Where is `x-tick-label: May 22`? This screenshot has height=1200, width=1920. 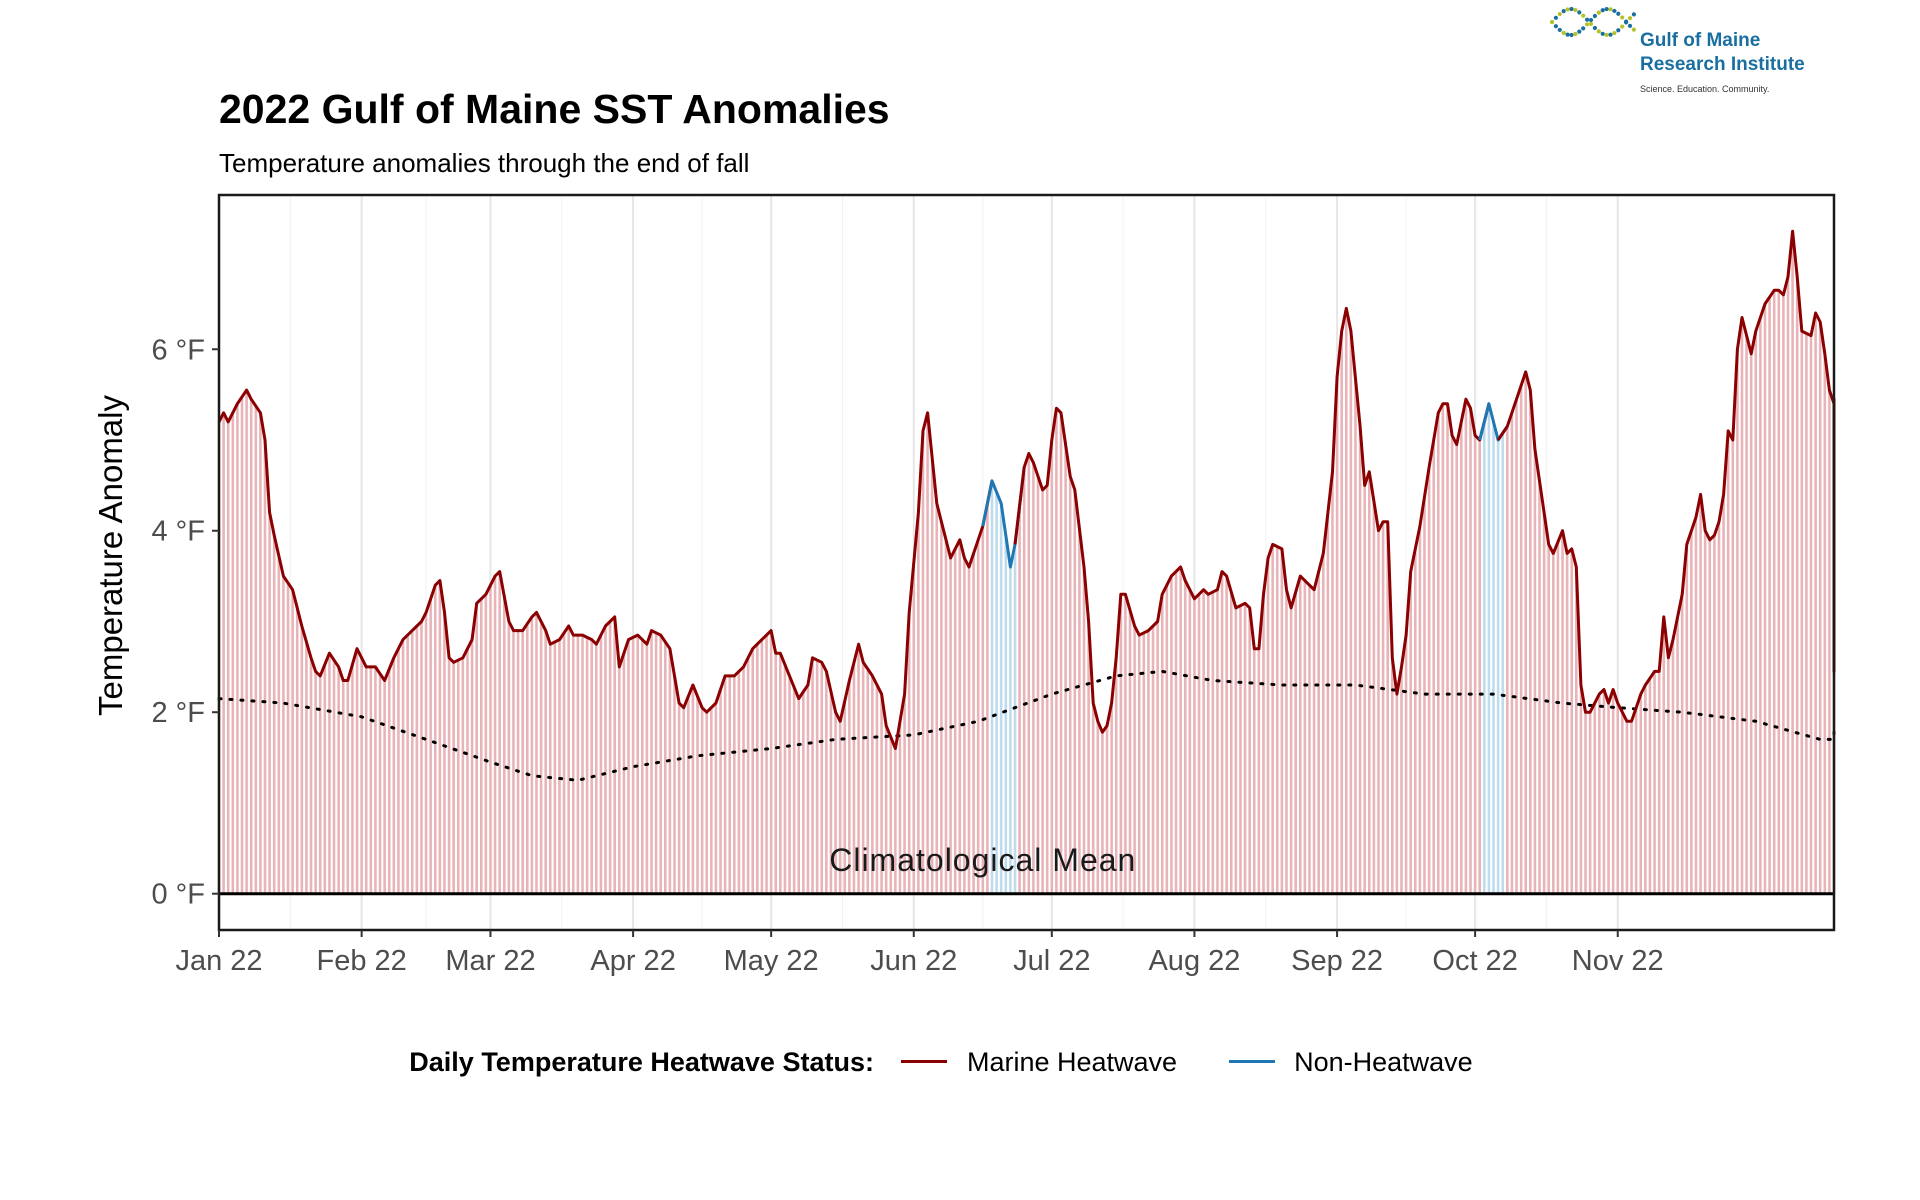
x-tick-label: May 22 is located at coordinates (771, 961).